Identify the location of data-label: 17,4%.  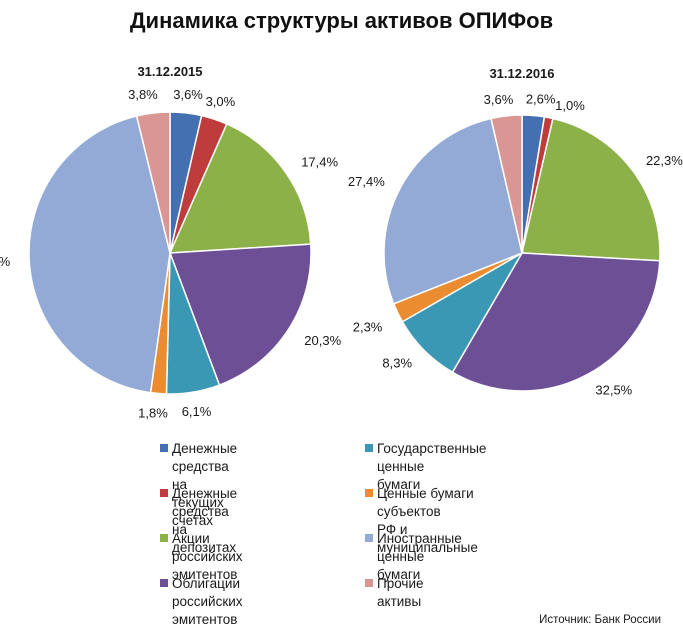
(319, 161).